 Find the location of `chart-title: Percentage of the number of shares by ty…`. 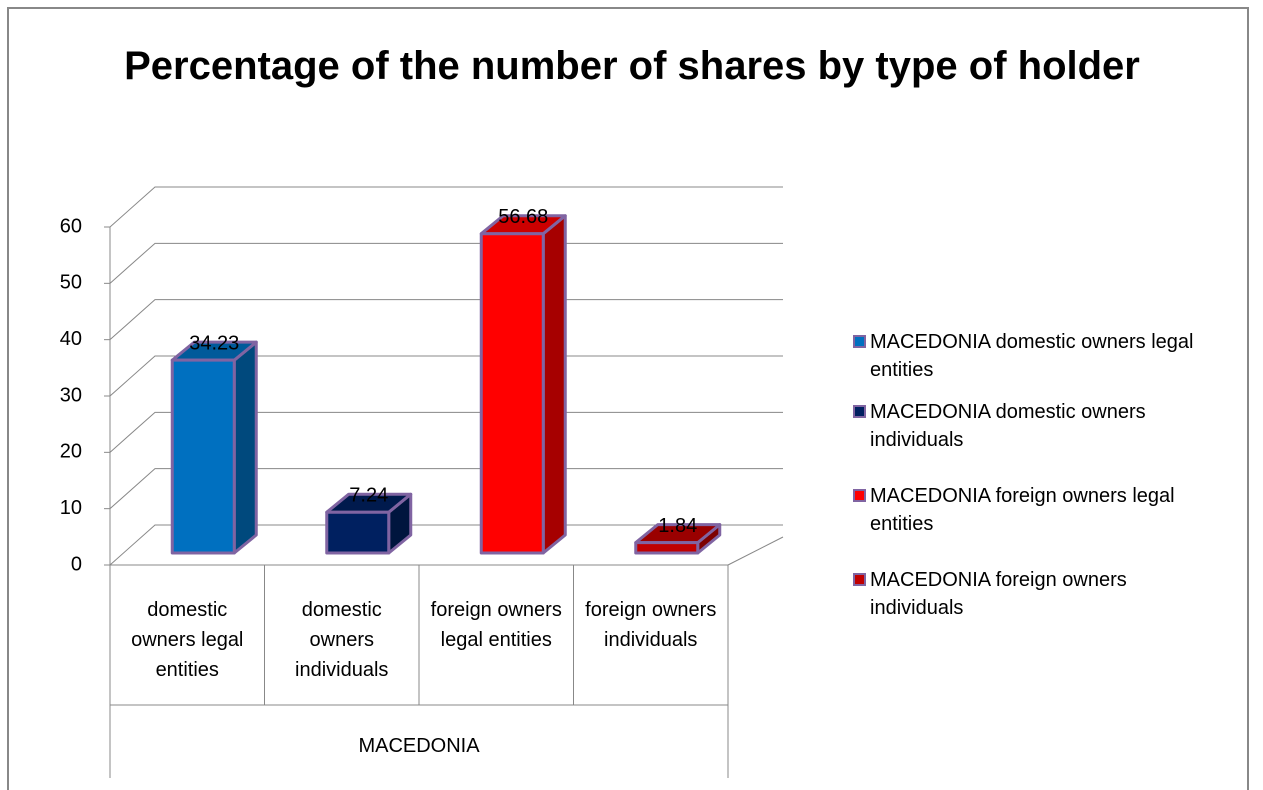

chart-title: Percentage of the number of shares by ty… is located at coordinates (632, 66).